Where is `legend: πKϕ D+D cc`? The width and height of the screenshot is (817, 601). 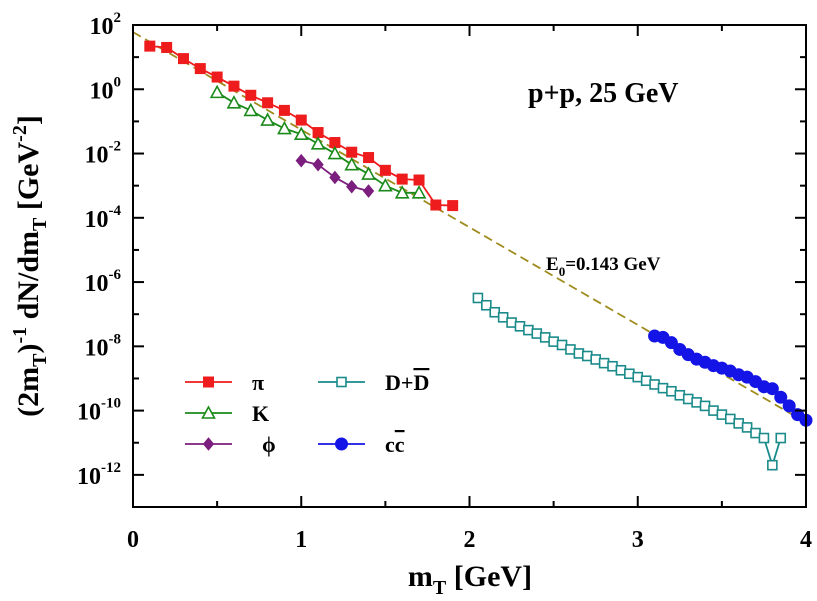 legend: πKϕ D+D cc is located at coordinates (307, 413).